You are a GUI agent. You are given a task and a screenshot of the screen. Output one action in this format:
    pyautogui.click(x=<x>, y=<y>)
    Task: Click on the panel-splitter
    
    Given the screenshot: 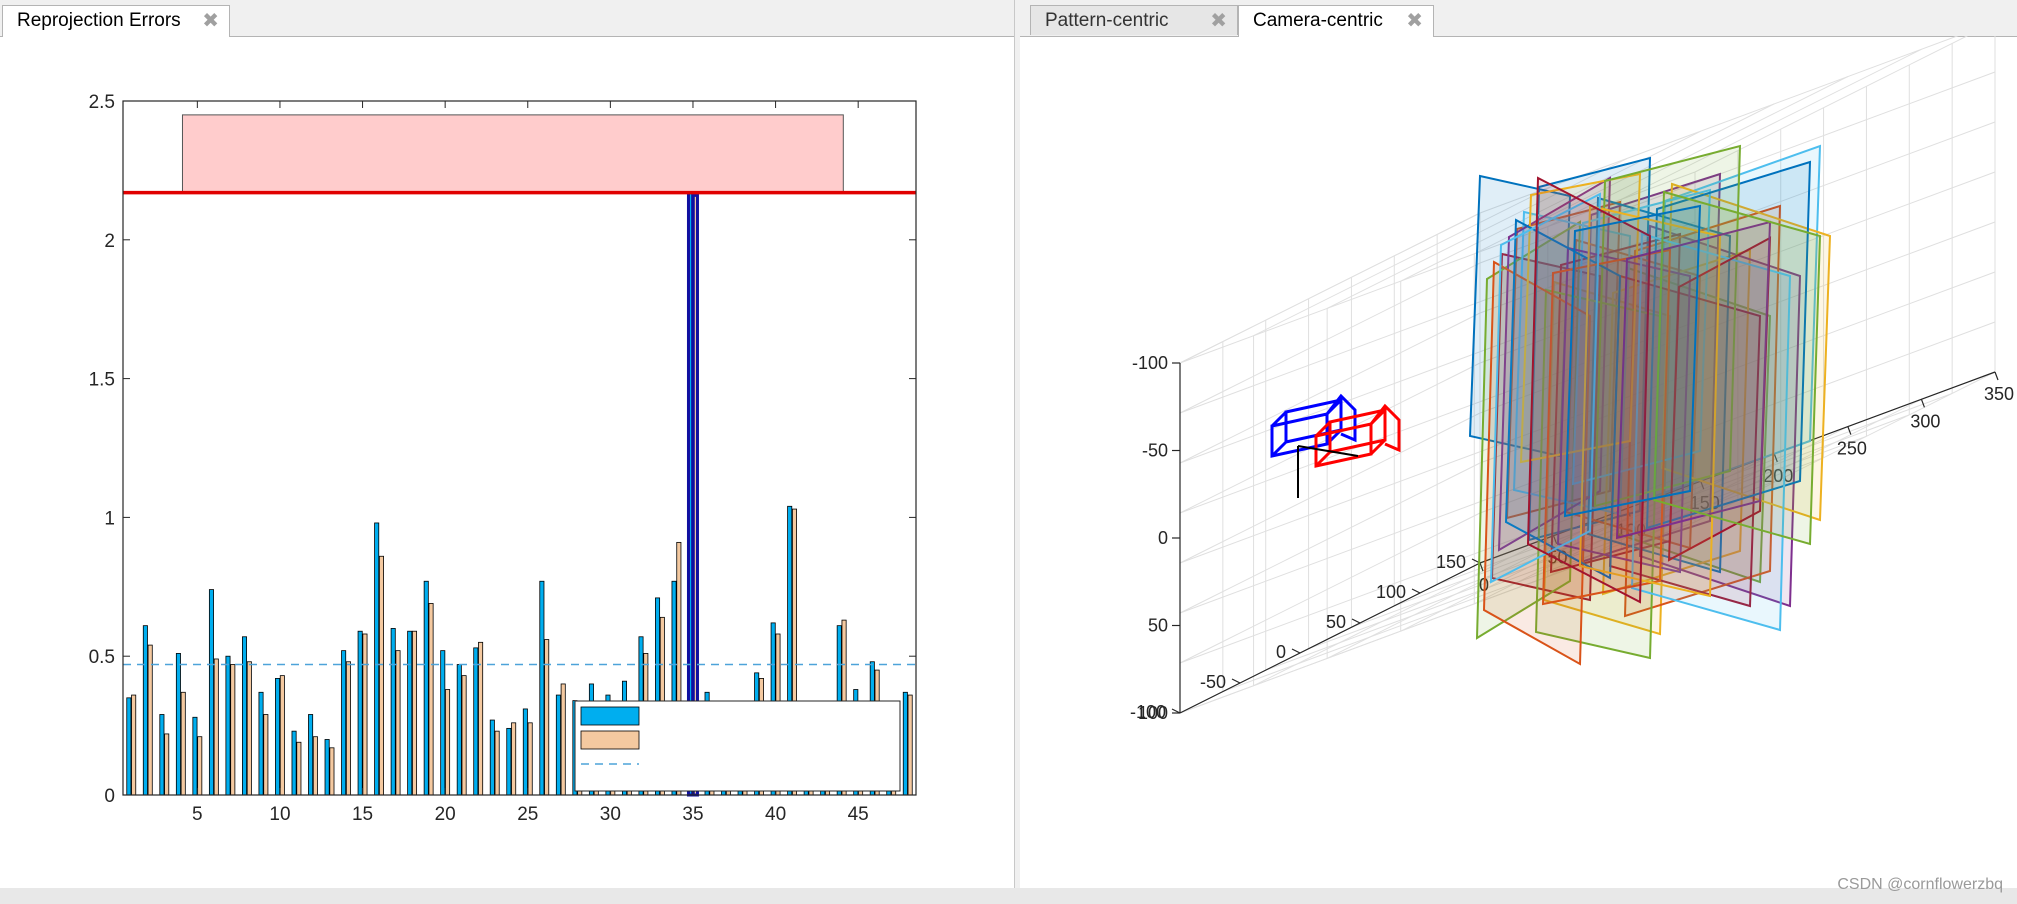 What is the action you would take?
    pyautogui.click(x=1017, y=444)
    